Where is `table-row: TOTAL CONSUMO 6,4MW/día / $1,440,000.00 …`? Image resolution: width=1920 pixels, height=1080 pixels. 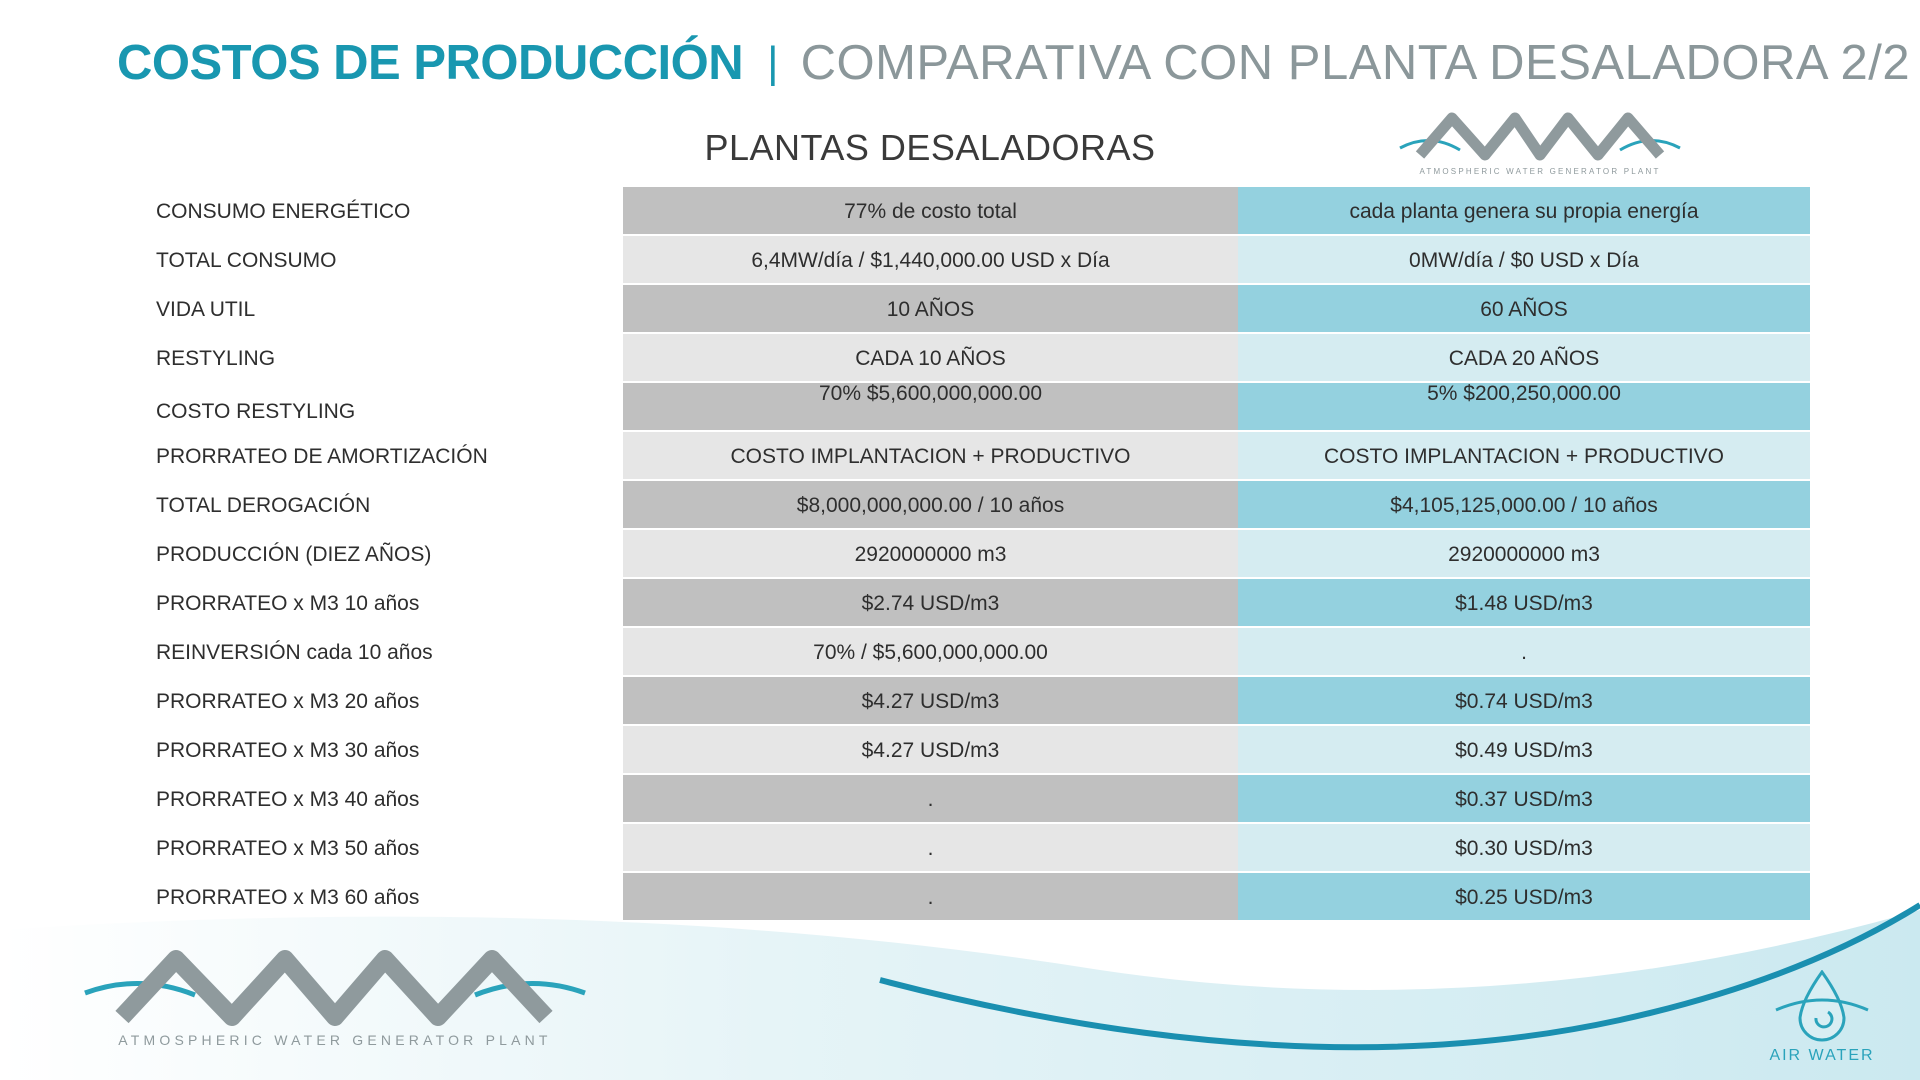
table-row: TOTAL CONSUMO 6,4MW/día / $1,440,000.00 … is located at coordinates (983, 260).